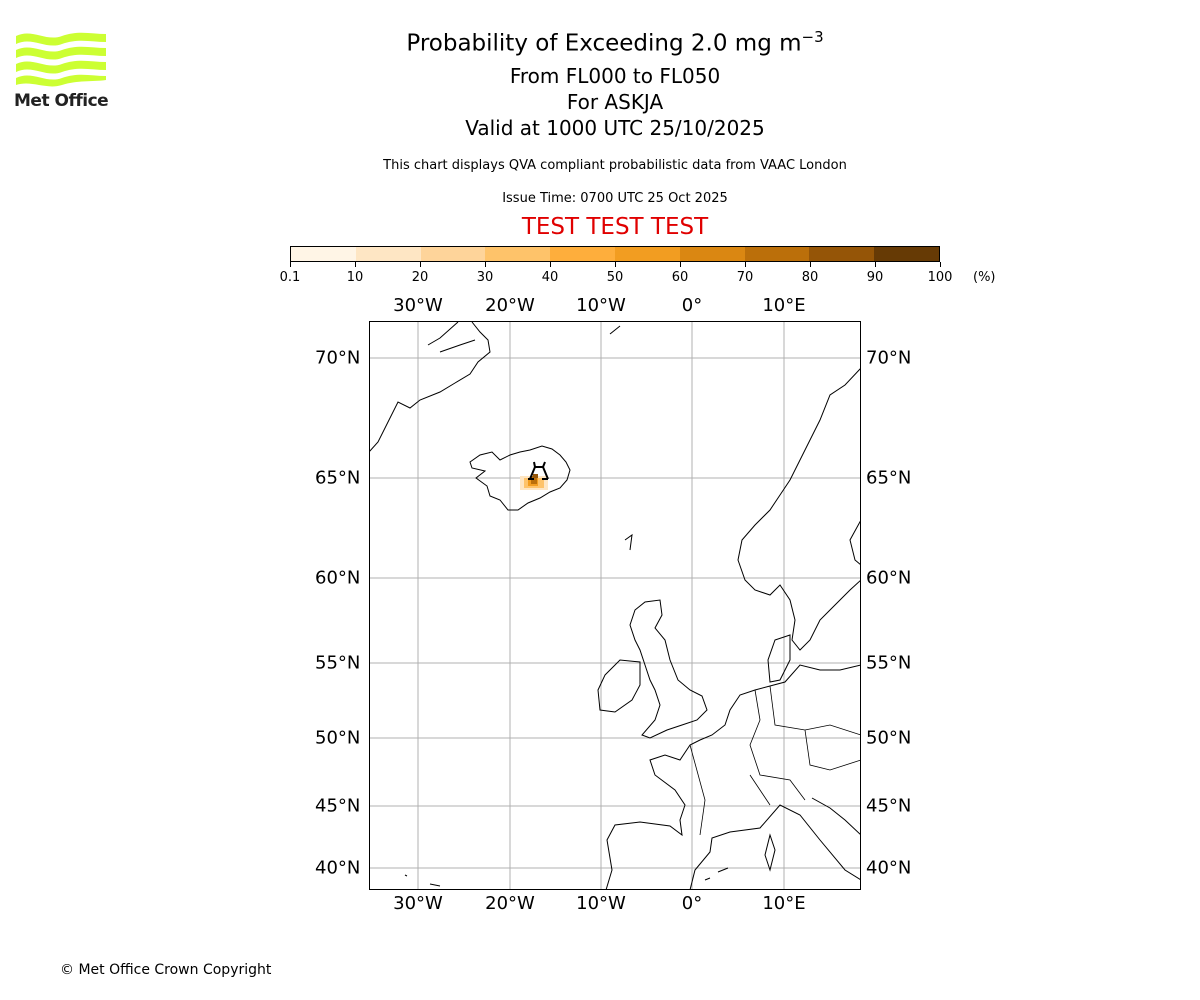 Image resolution: width=1200 pixels, height=1000 pixels. Describe the element at coordinates (940, 277) in the screenshot. I see `colorbar-tick-label: 100` at that location.